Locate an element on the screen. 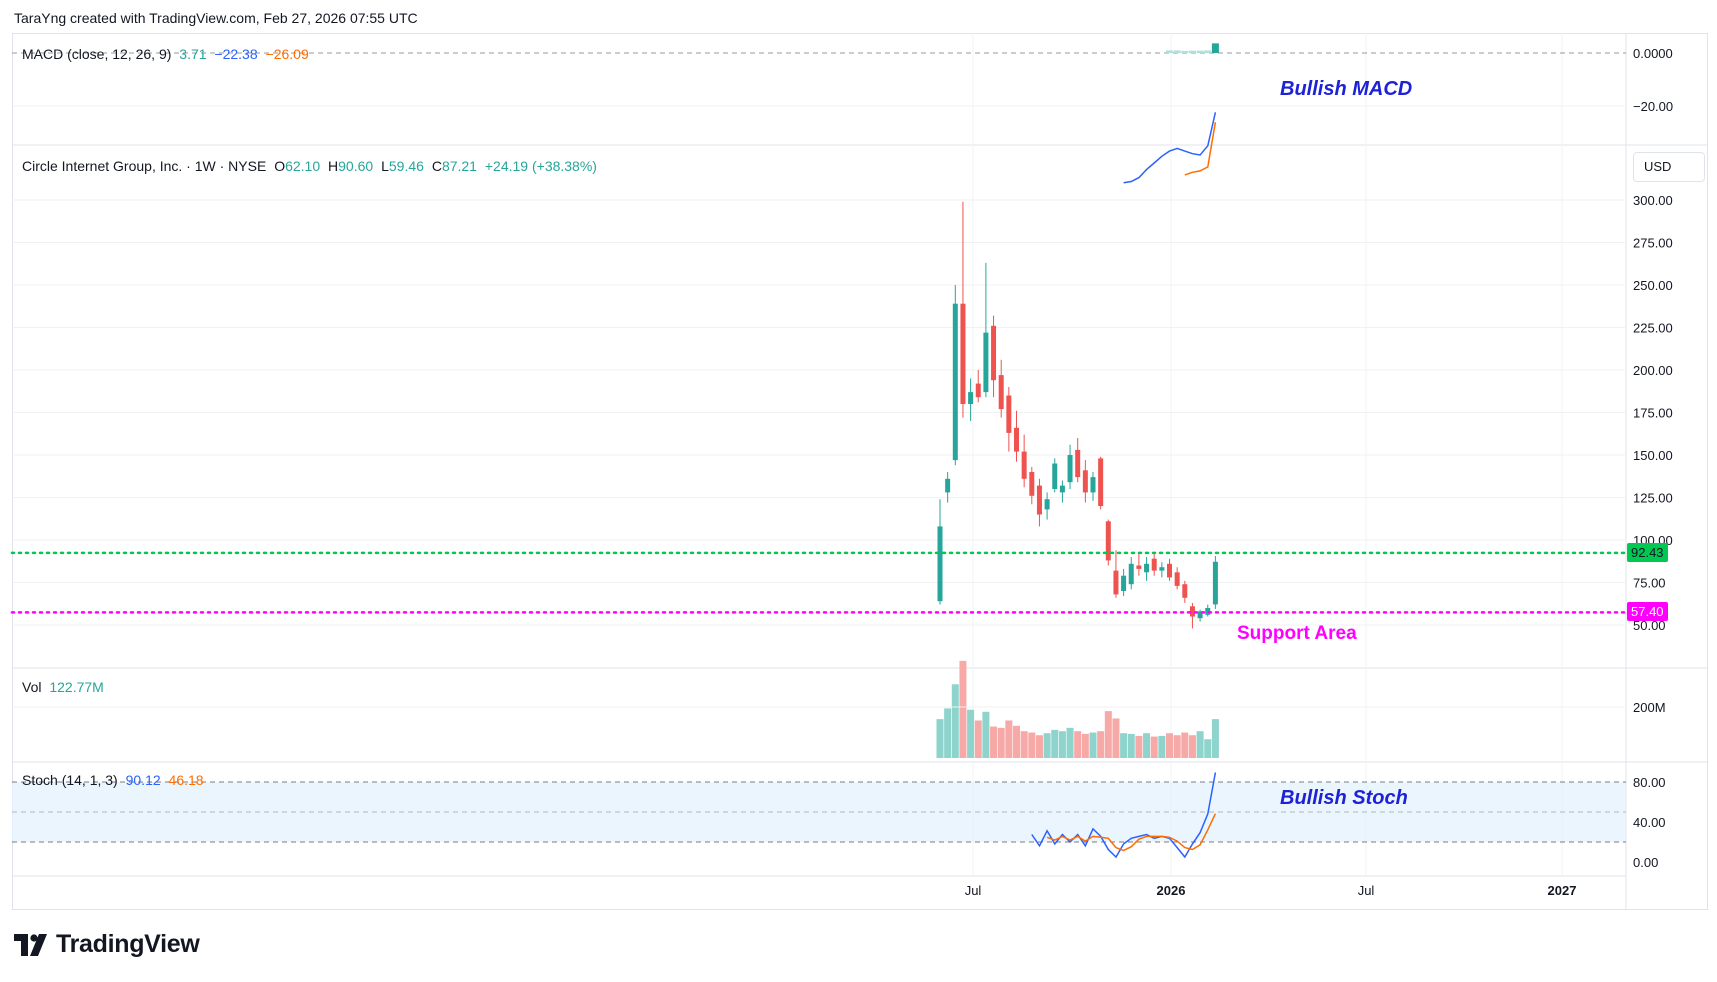 This screenshot has width=1717, height=982. low-value: 59.46 is located at coordinates (406, 166).